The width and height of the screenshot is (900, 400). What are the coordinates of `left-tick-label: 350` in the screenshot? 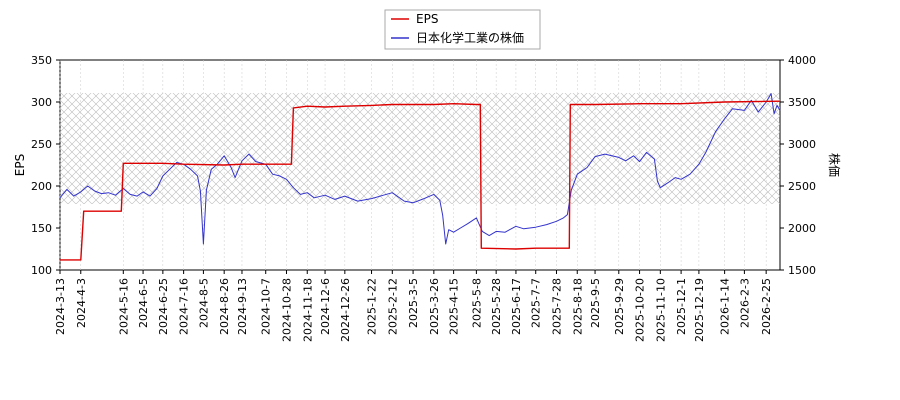 It's located at (41, 60).